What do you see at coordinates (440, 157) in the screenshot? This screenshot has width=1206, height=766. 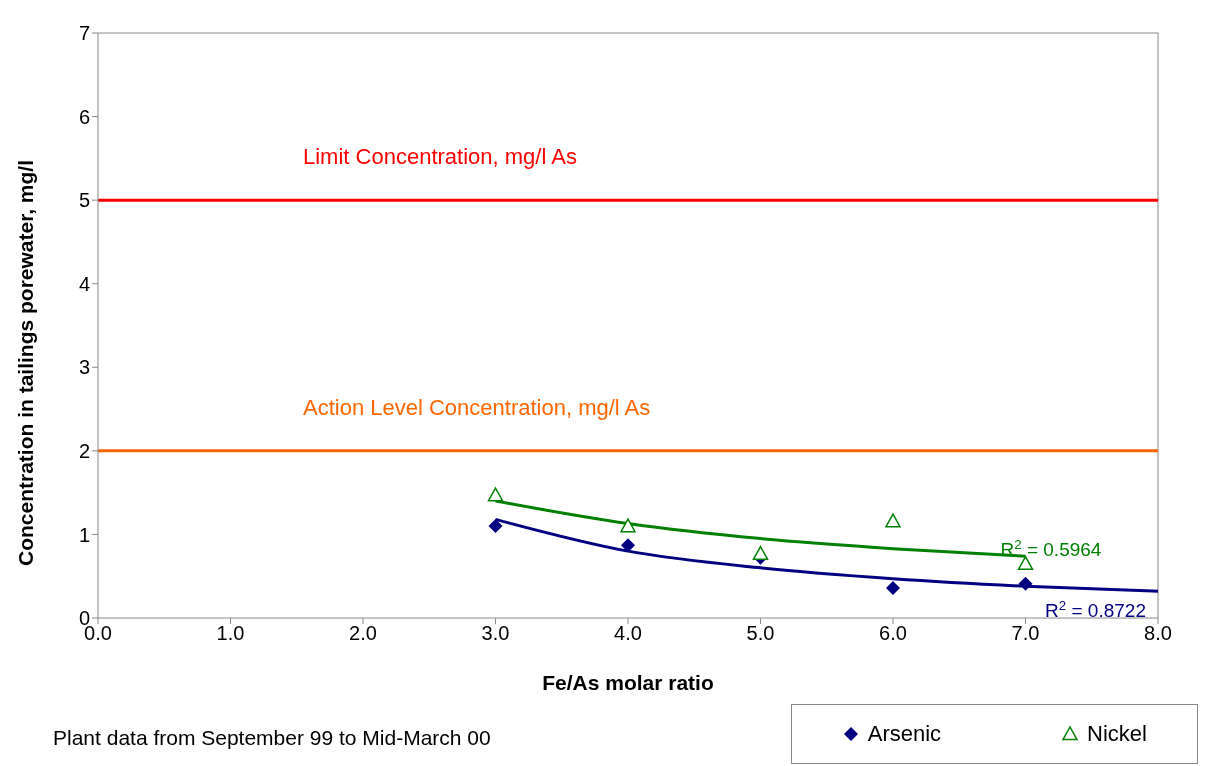 I see `ref-line-label: Limit Concentration, mg/l As` at bounding box center [440, 157].